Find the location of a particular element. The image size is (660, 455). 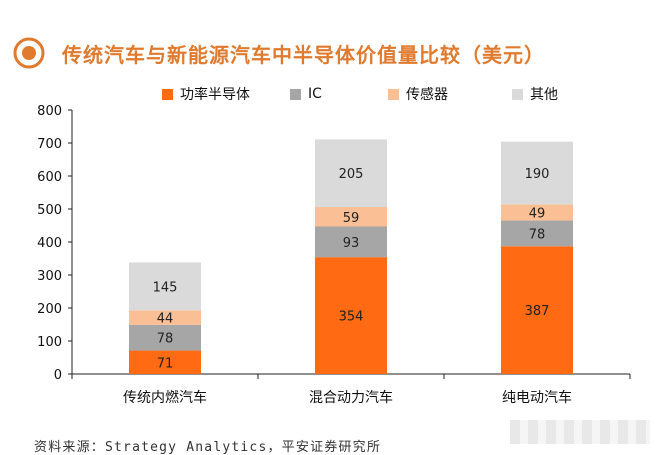

y-tick-label: 800 is located at coordinates (49, 111).